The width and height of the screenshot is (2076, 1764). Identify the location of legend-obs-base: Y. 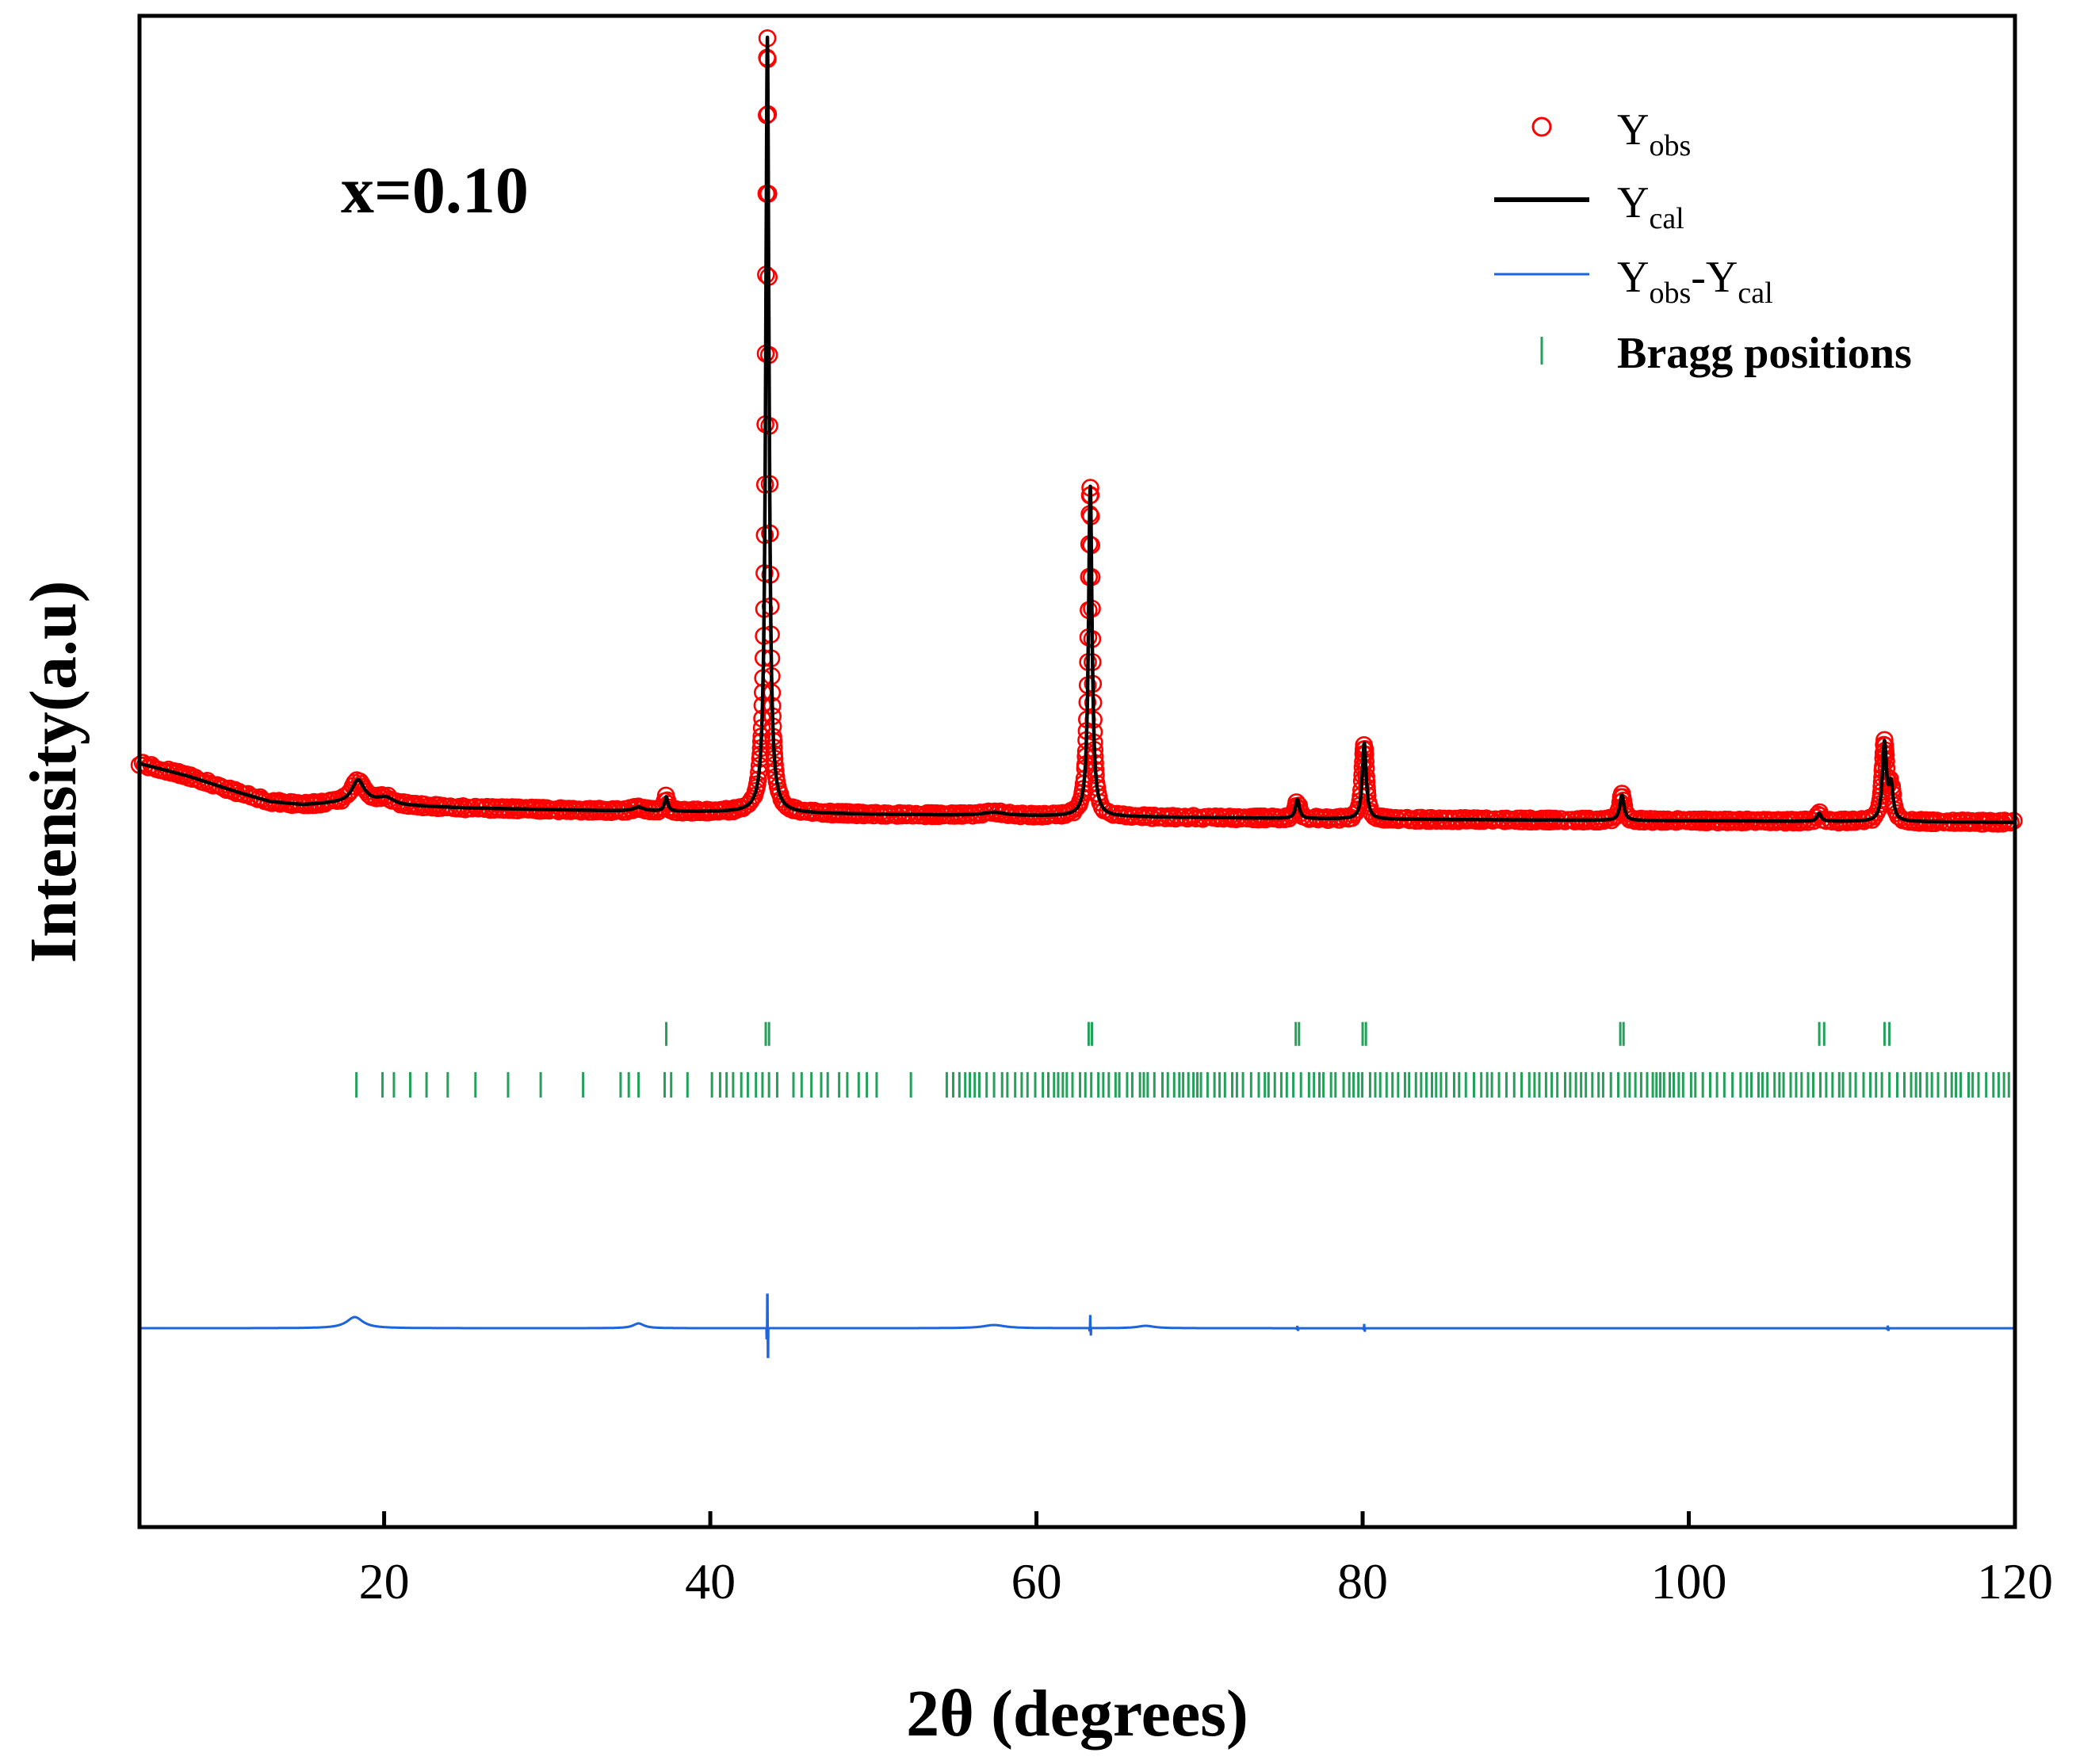
(1633, 130).